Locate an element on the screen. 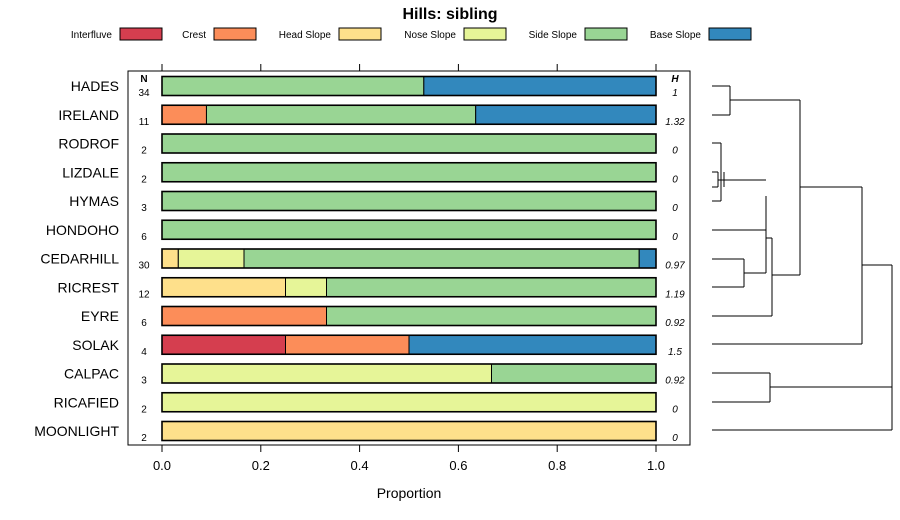  row-n-3: 2 is located at coordinates (144, 179).